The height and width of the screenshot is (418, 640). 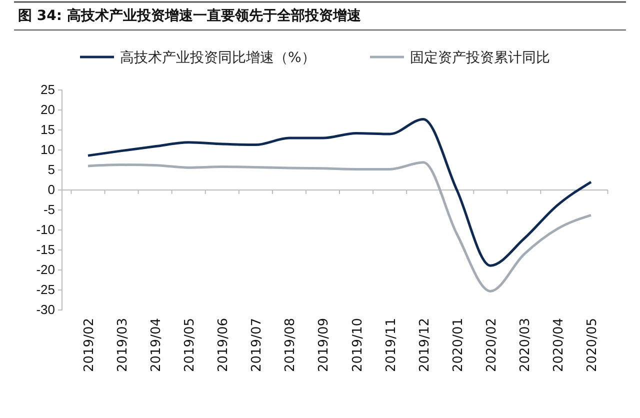 What do you see at coordinates (45, 250) in the screenshot?
I see `y-tick-label: -15` at bounding box center [45, 250].